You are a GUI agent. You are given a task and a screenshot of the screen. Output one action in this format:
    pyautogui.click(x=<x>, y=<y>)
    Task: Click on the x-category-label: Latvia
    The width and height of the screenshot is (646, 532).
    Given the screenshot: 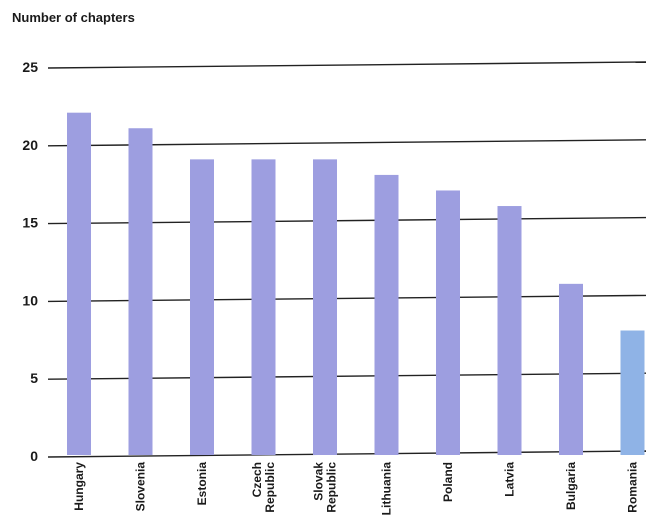 What is the action you would take?
    pyautogui.click(x=510, y=479)
    